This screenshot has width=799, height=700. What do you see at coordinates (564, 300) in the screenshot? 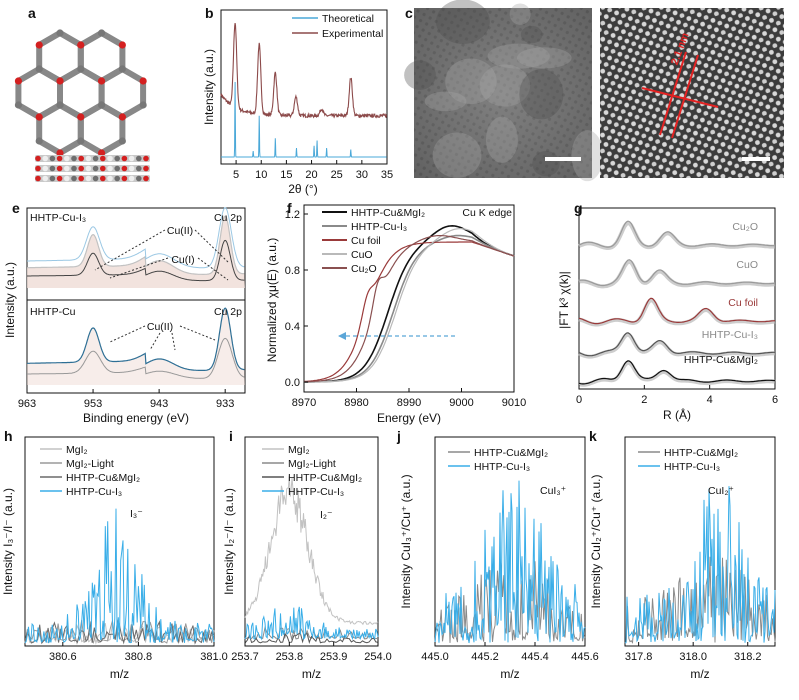
I see `y-axis-label: |FT k³ χ(k)|` at bounding box center [564, 300].